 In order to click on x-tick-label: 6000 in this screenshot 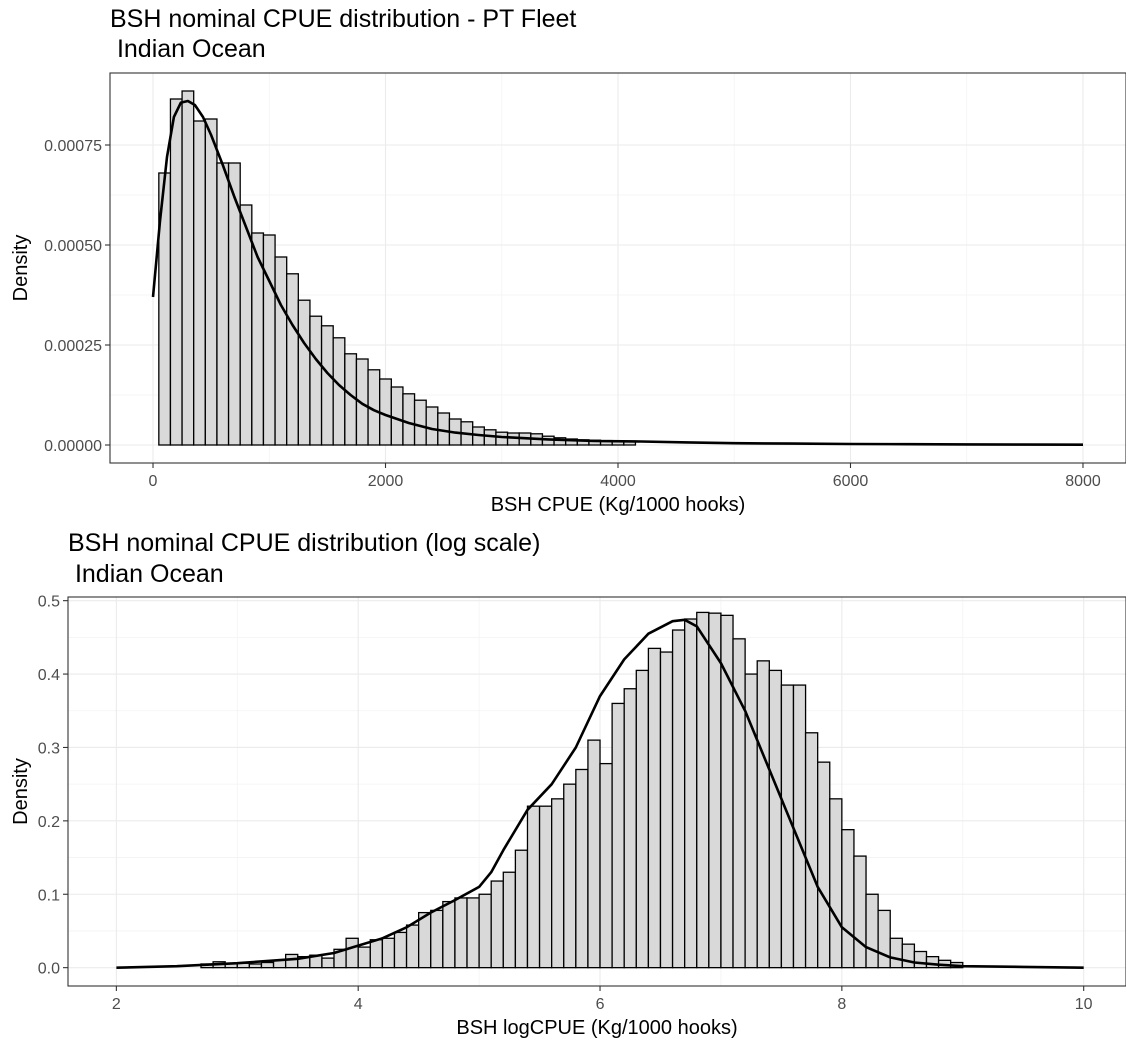, I will do `click(851, 481)`.